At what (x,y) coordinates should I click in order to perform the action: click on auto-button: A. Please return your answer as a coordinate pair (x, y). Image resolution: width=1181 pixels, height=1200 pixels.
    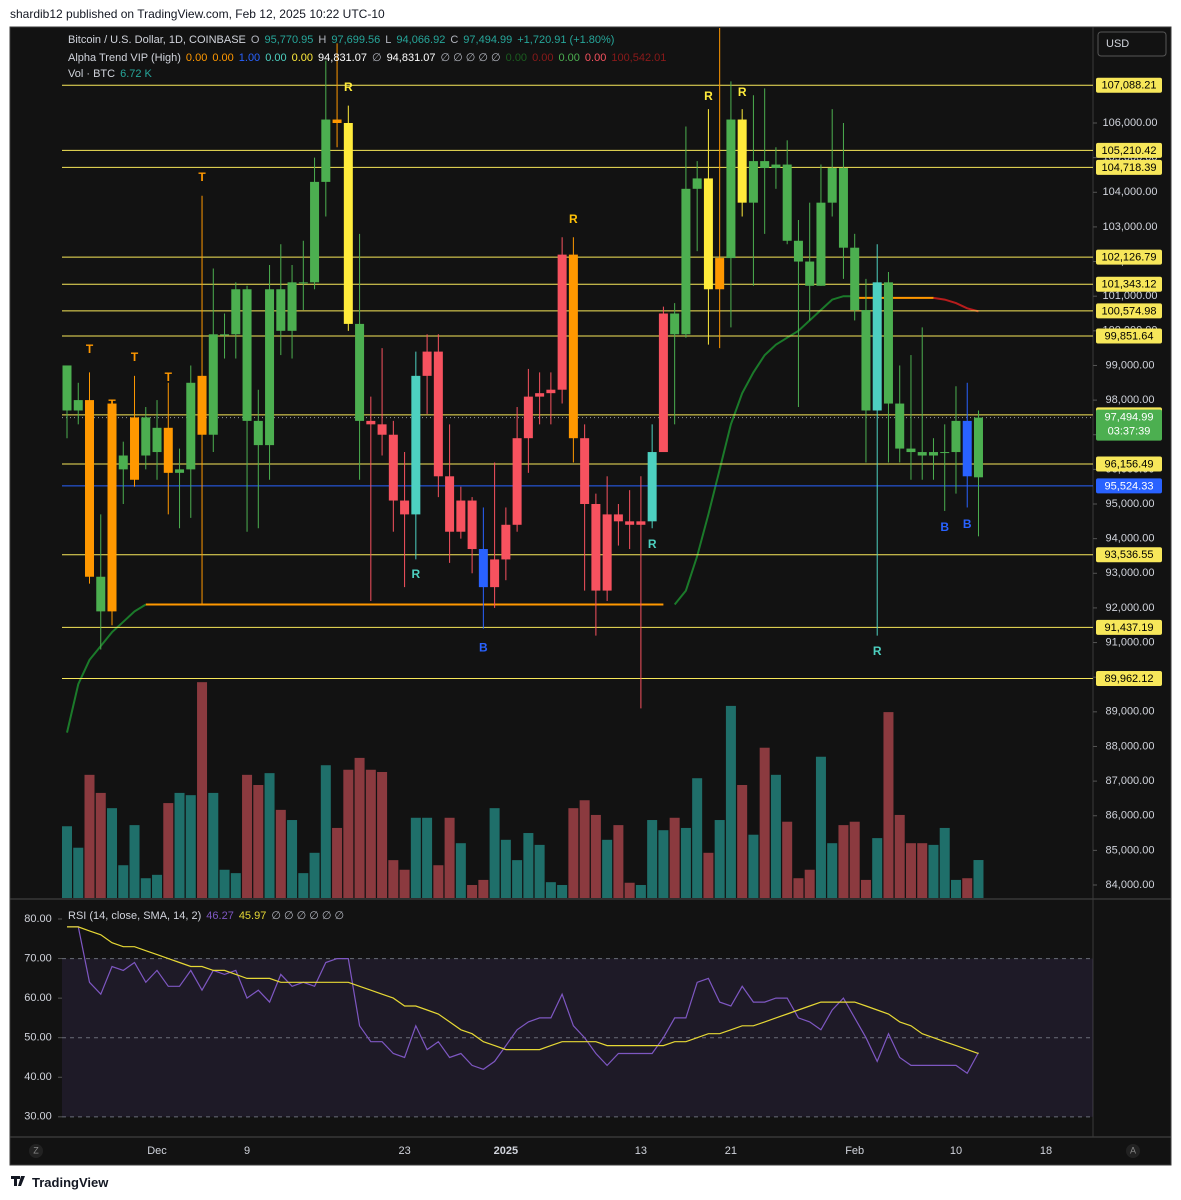
    Looking at the image, I should click on (1133, 1150).